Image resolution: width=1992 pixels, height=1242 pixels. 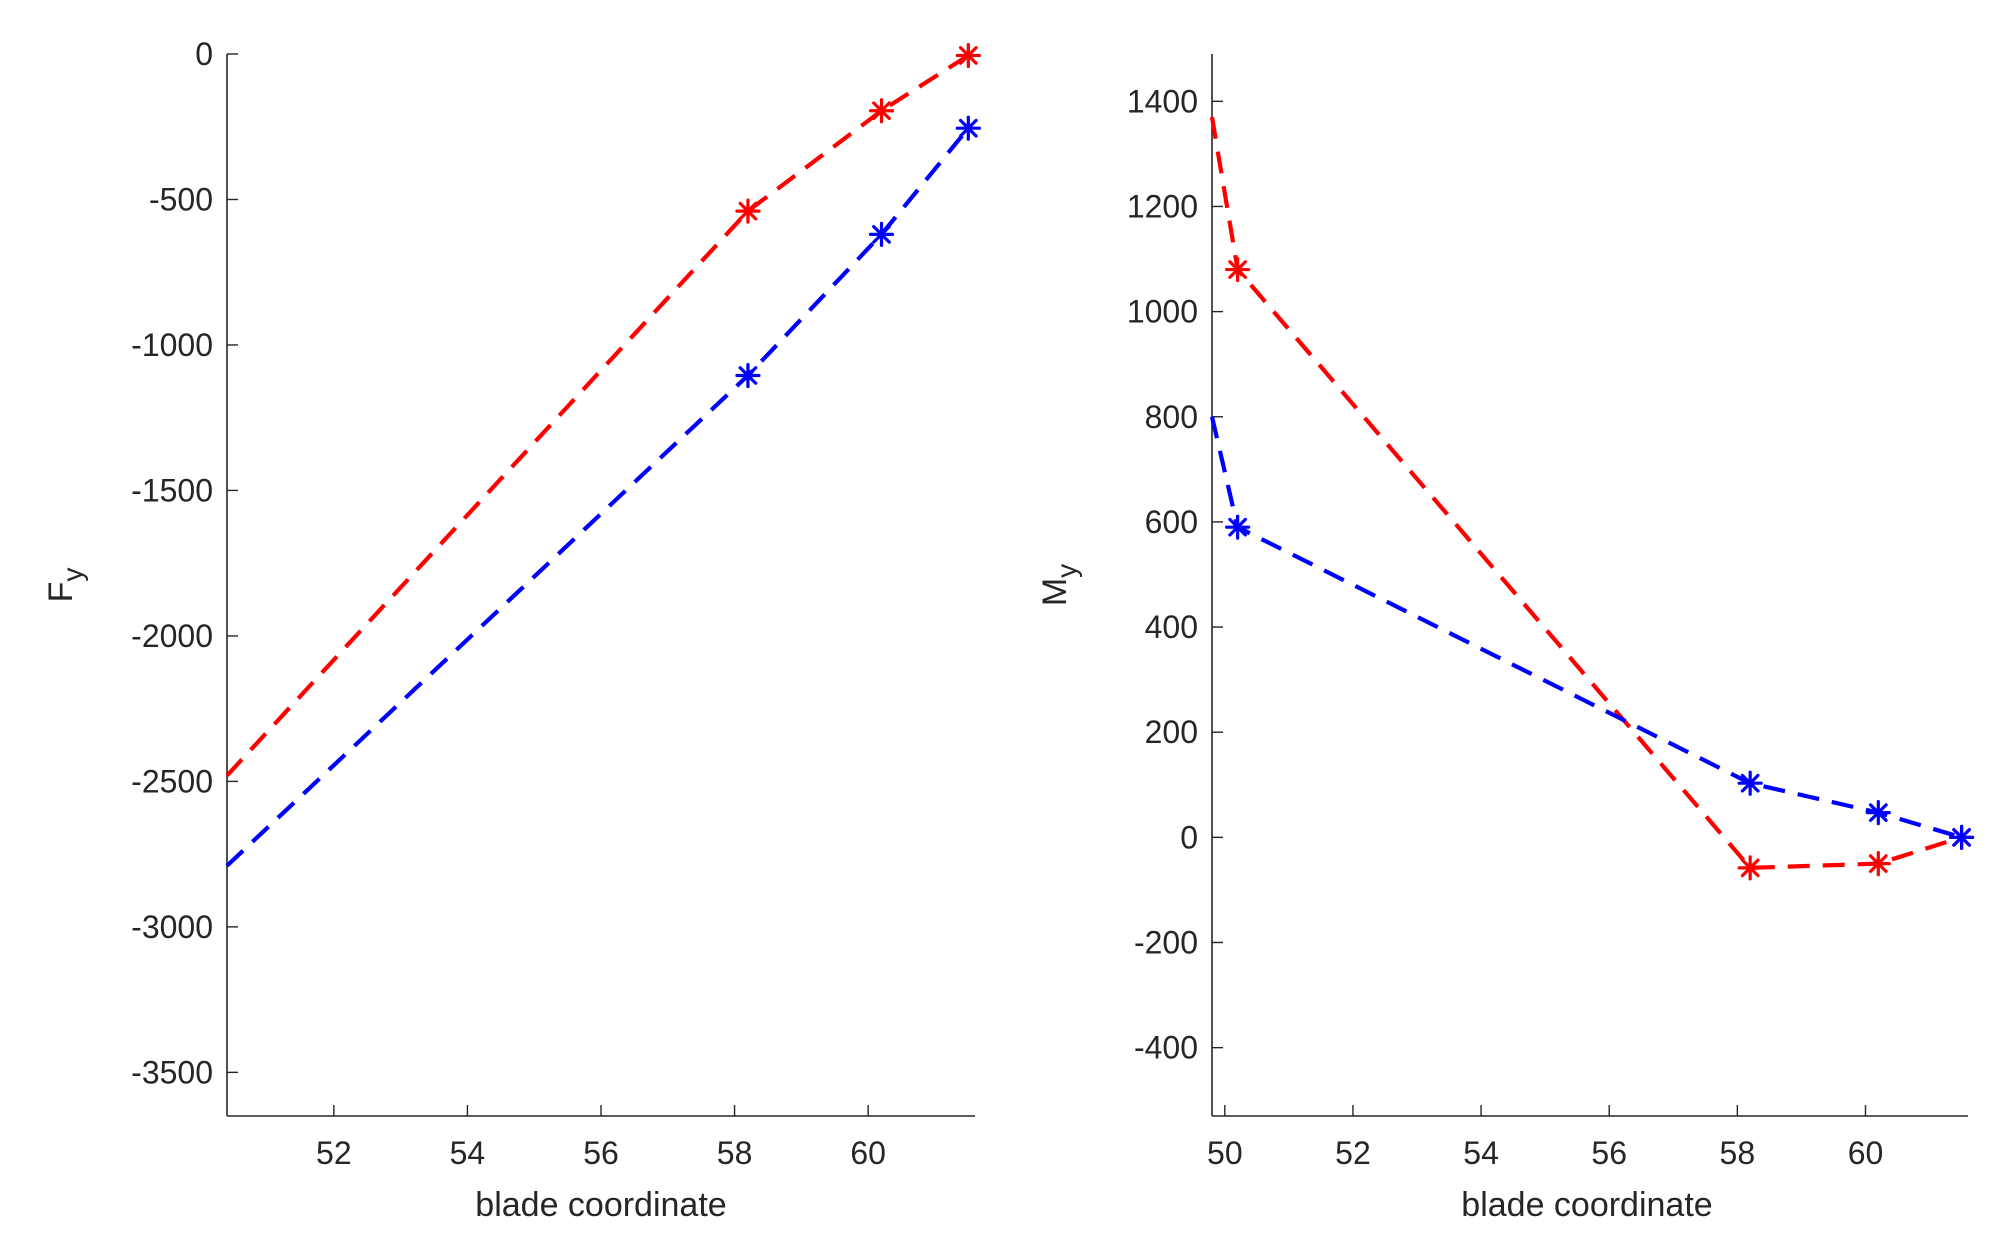 I want to click on right-plot-y-tick-label: 600, so click(x=1171, y=522).